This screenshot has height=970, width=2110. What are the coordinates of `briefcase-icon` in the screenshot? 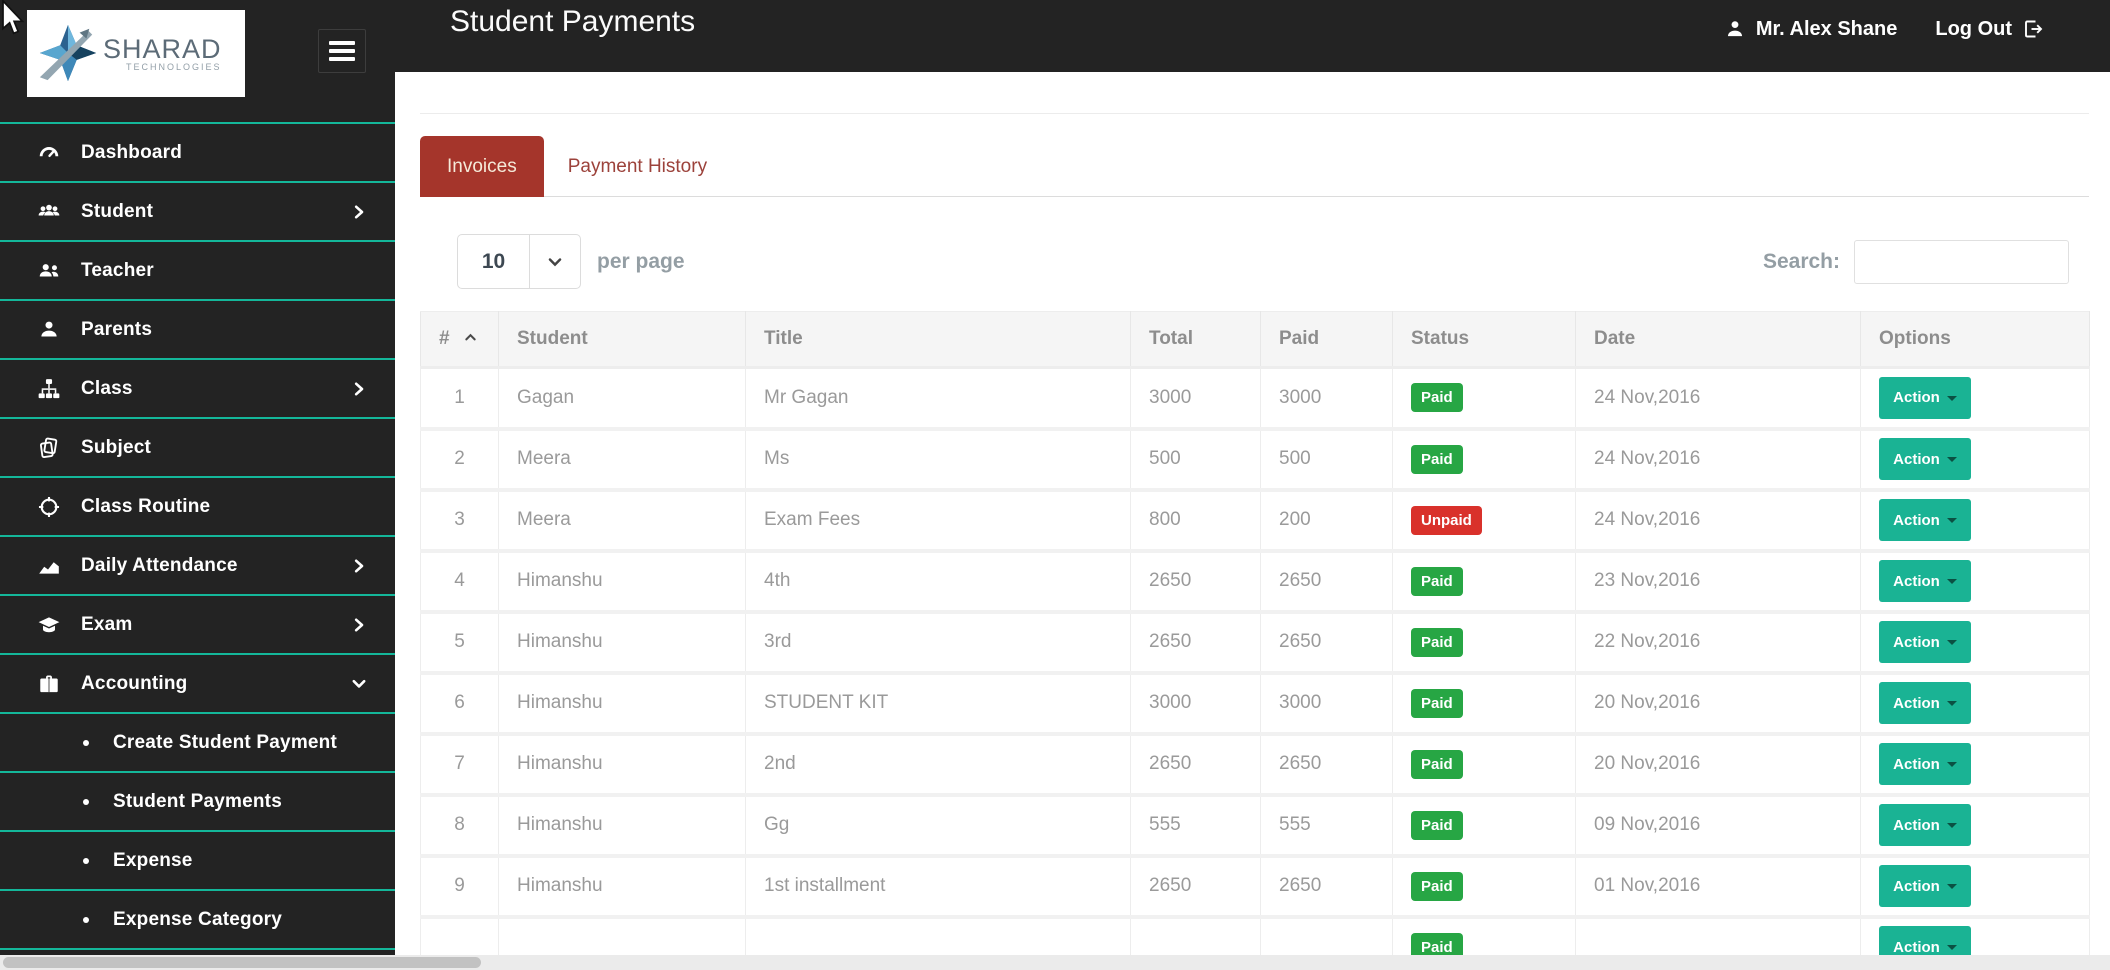 It's located at (49, 684).